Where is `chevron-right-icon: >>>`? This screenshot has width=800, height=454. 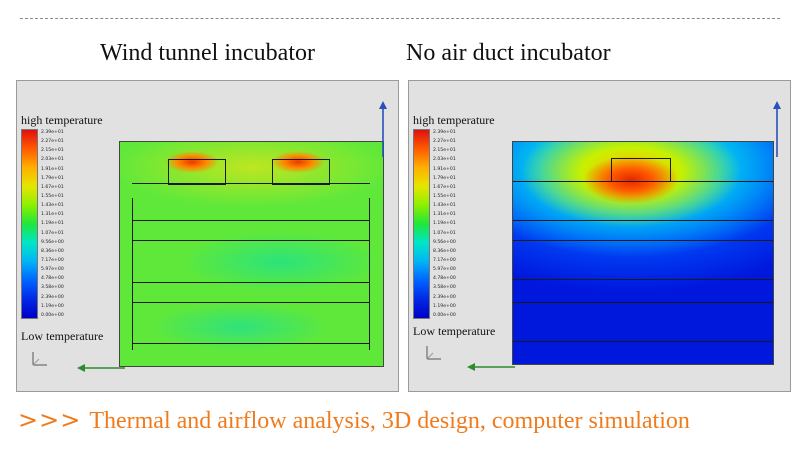 chevron-right-icon: >>> is located at coordinates (50, 420).